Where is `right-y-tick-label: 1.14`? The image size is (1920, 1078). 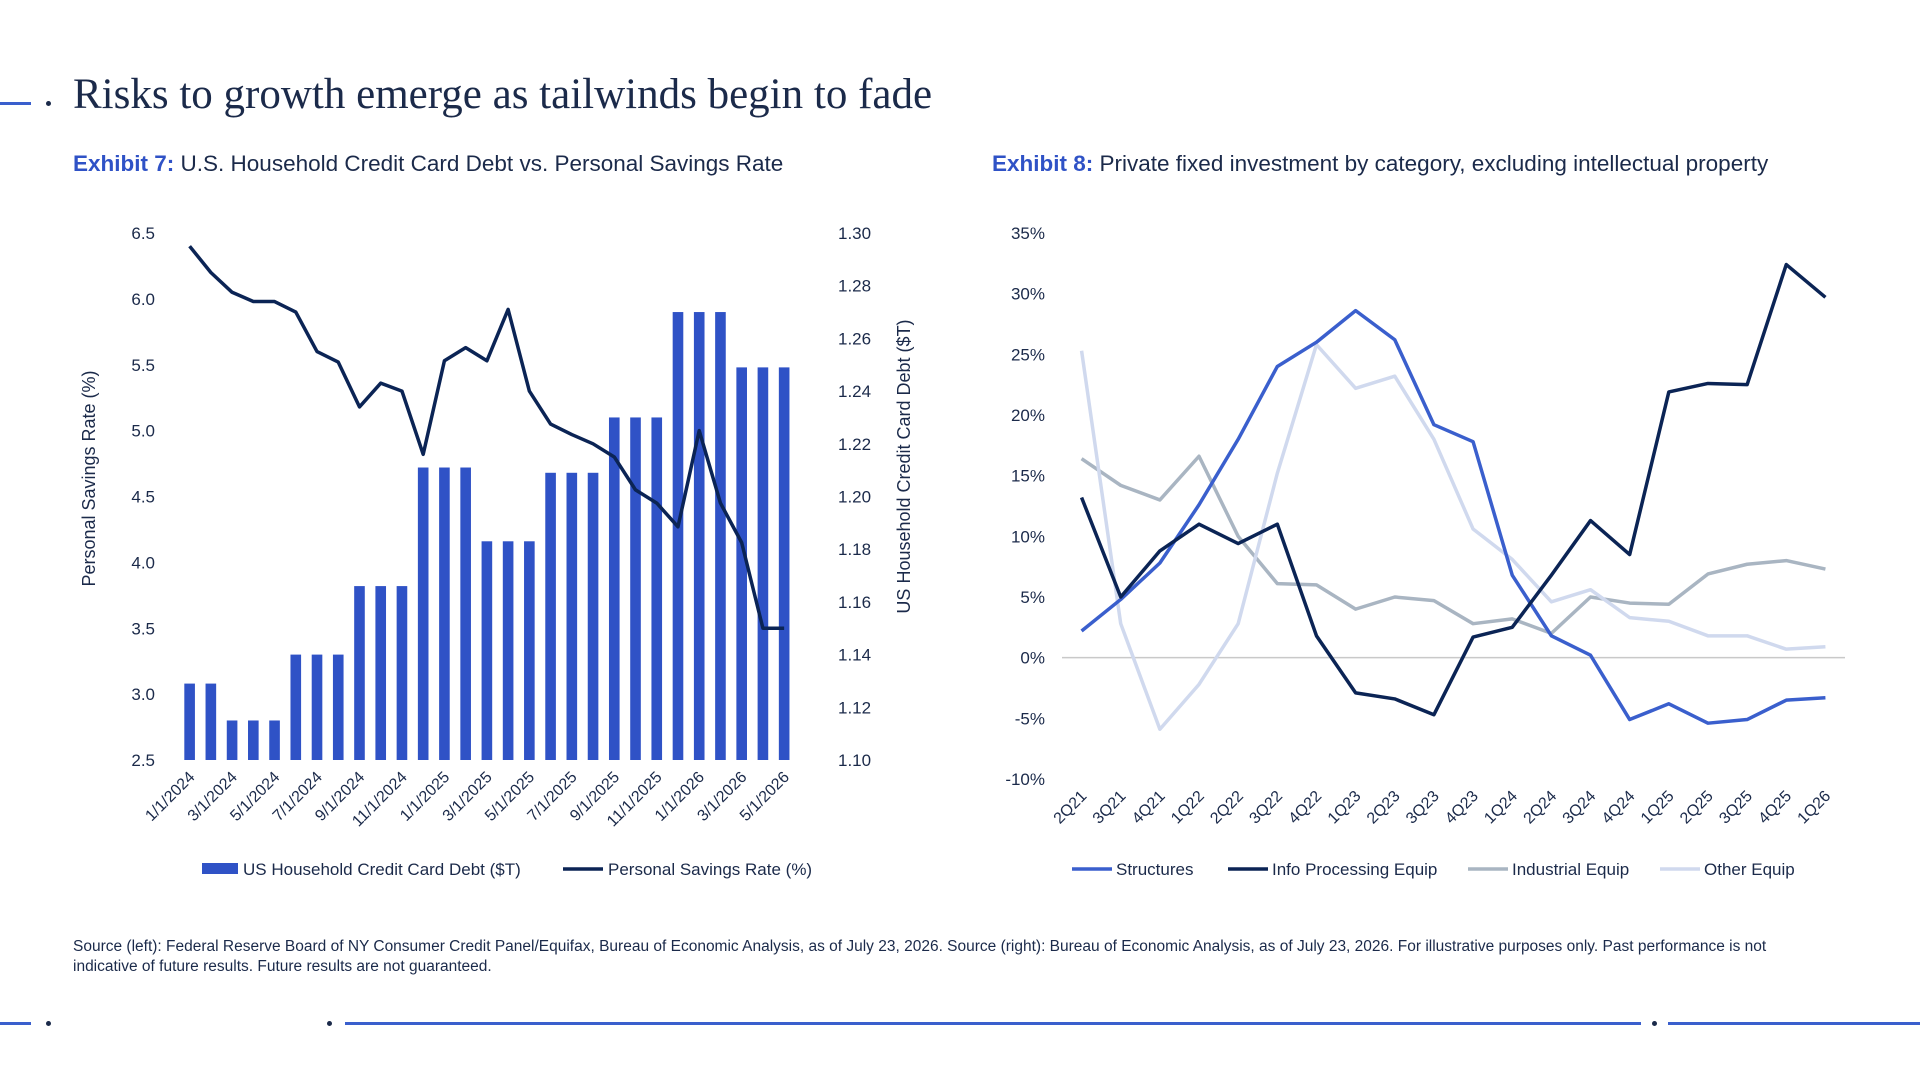 right-y-tick-label: 1.14 is located at coordinates (854, 655).